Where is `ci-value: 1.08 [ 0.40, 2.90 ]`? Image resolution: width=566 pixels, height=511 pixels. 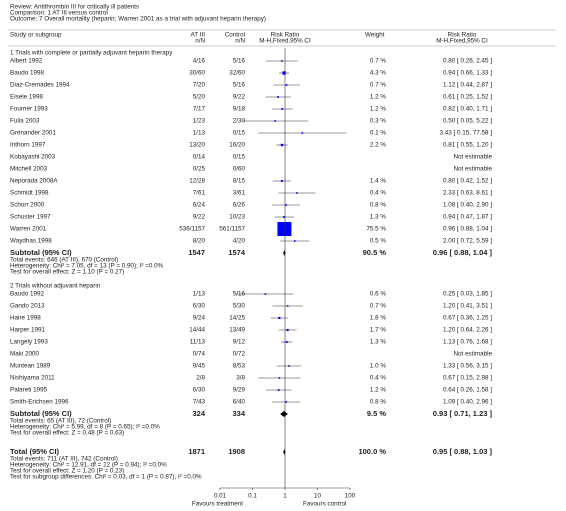
ci-value: 1.08 [ 0.40, 2.90 ] is located at coordinates (467, 205).